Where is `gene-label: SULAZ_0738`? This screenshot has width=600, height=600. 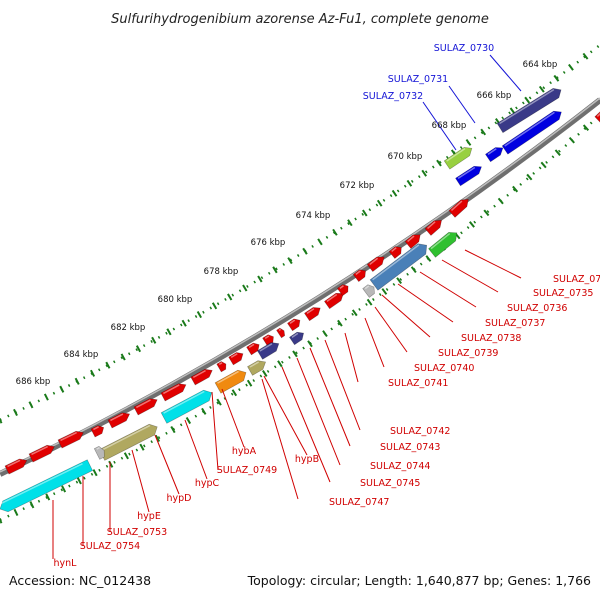 gene-label: SULAZ_0738 is located at coordinates (491, 338).